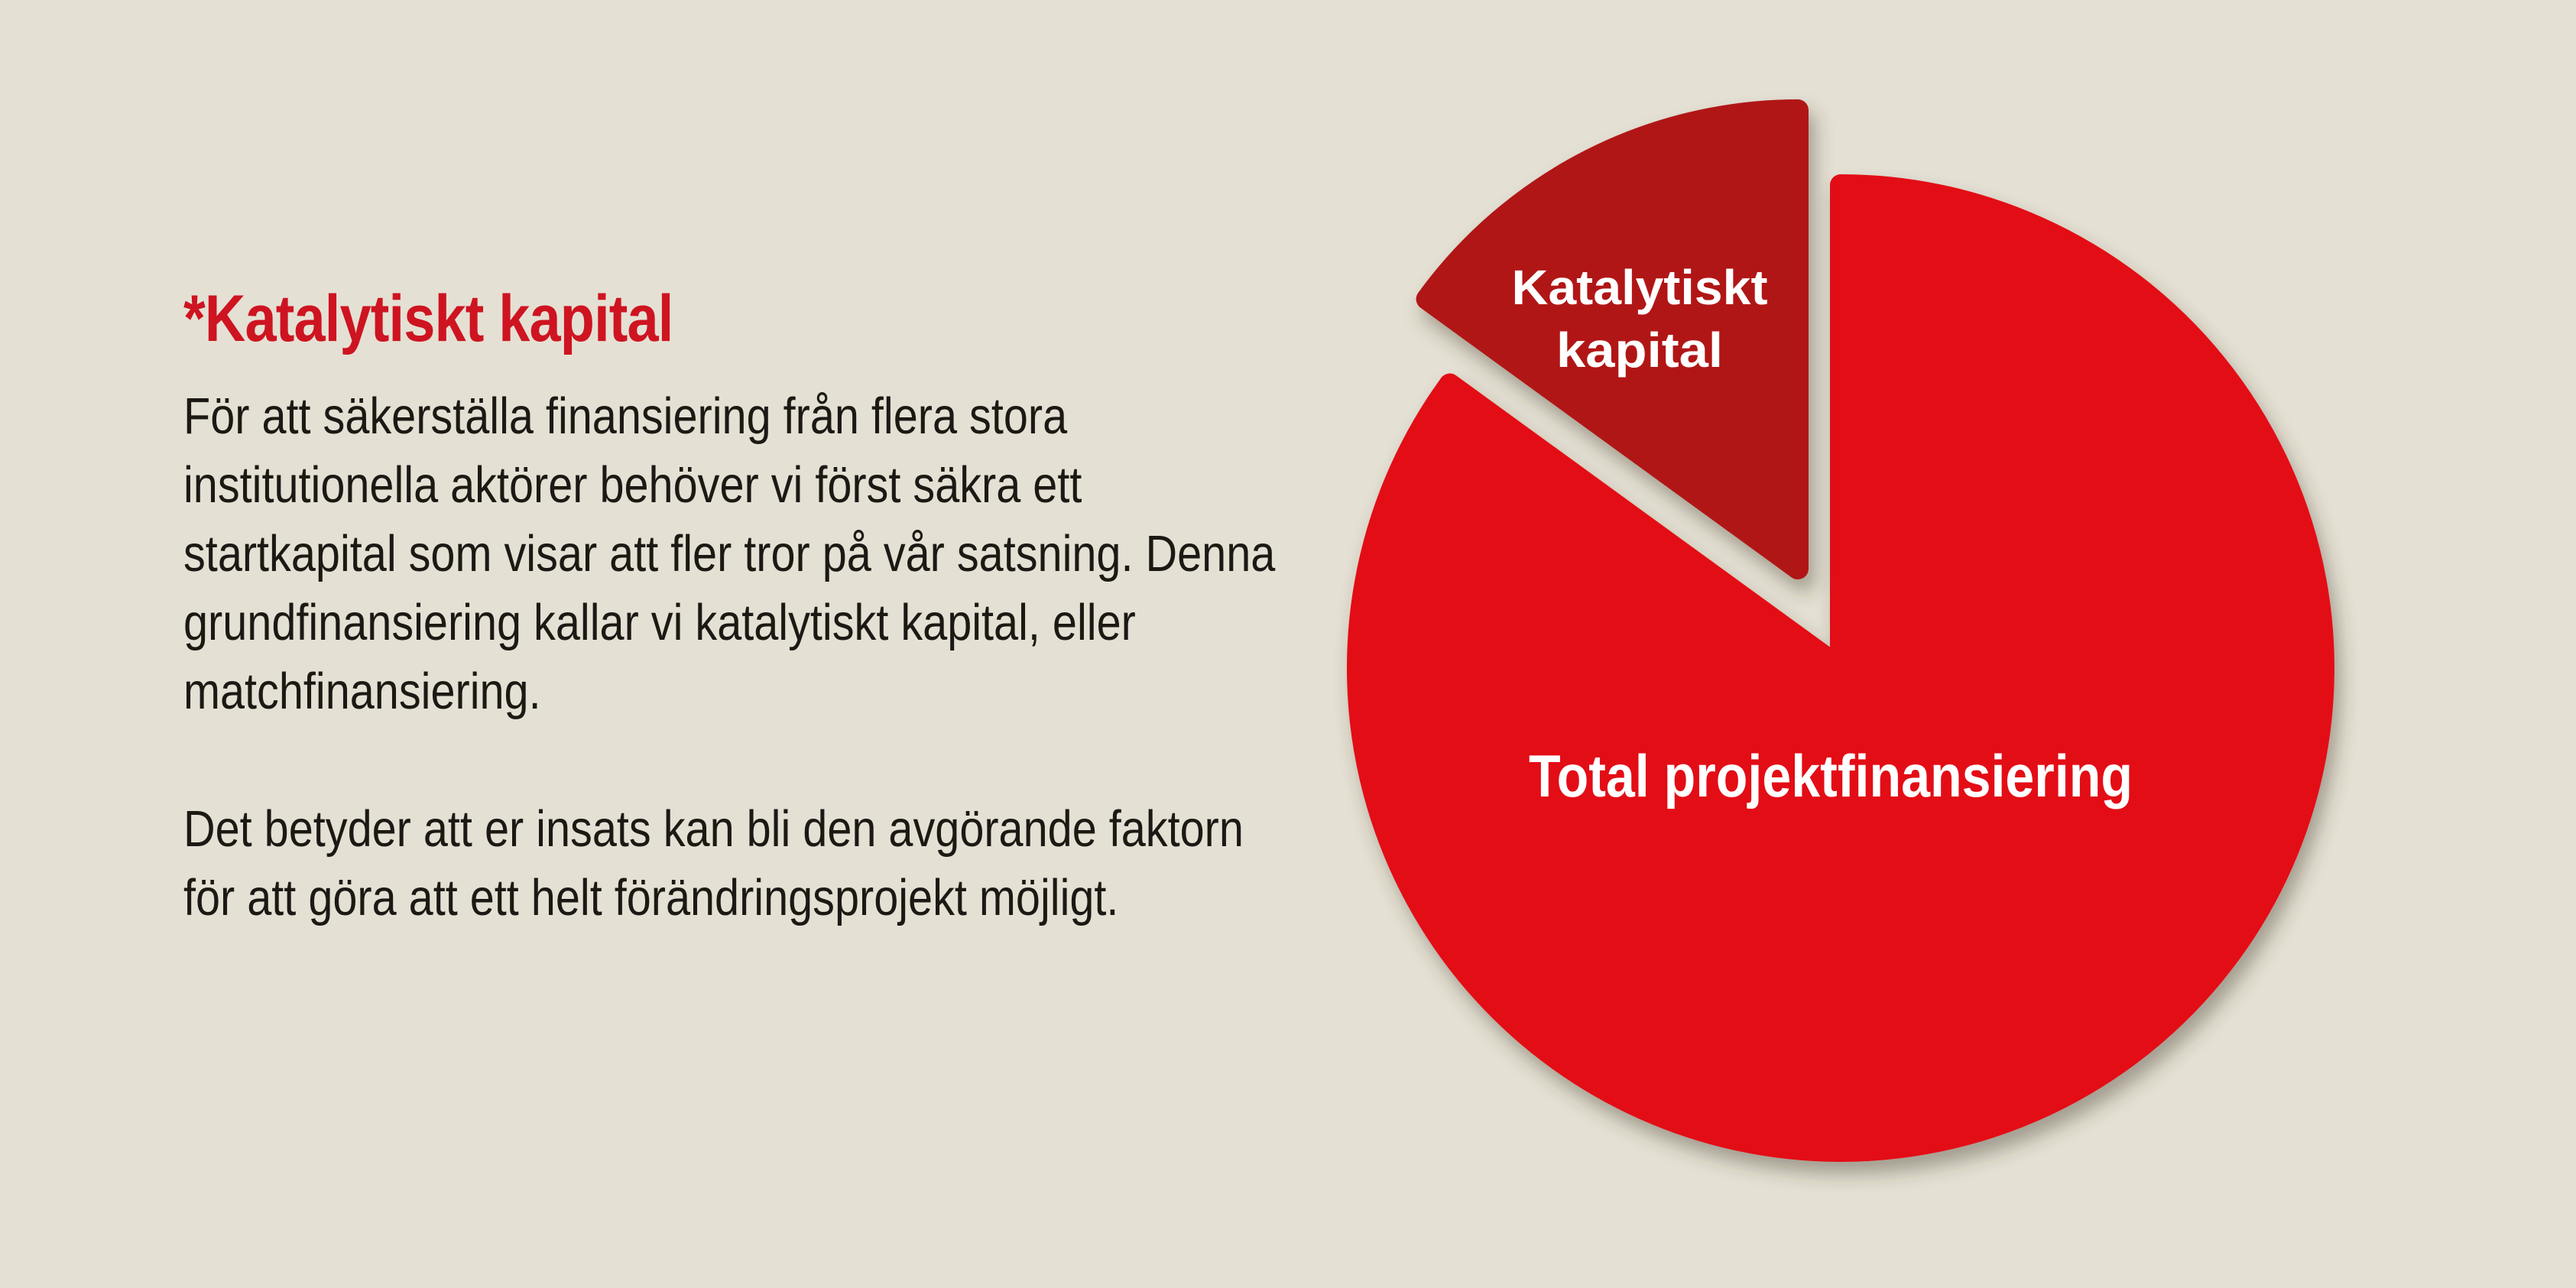 This screenshot has height=1288, width=2576. What do you see at coordinates (1640, 287) in the screenshot?
I see `pie-slice-exploded-label-line1: Katalytiskt` at bounding box center [1640, 287].